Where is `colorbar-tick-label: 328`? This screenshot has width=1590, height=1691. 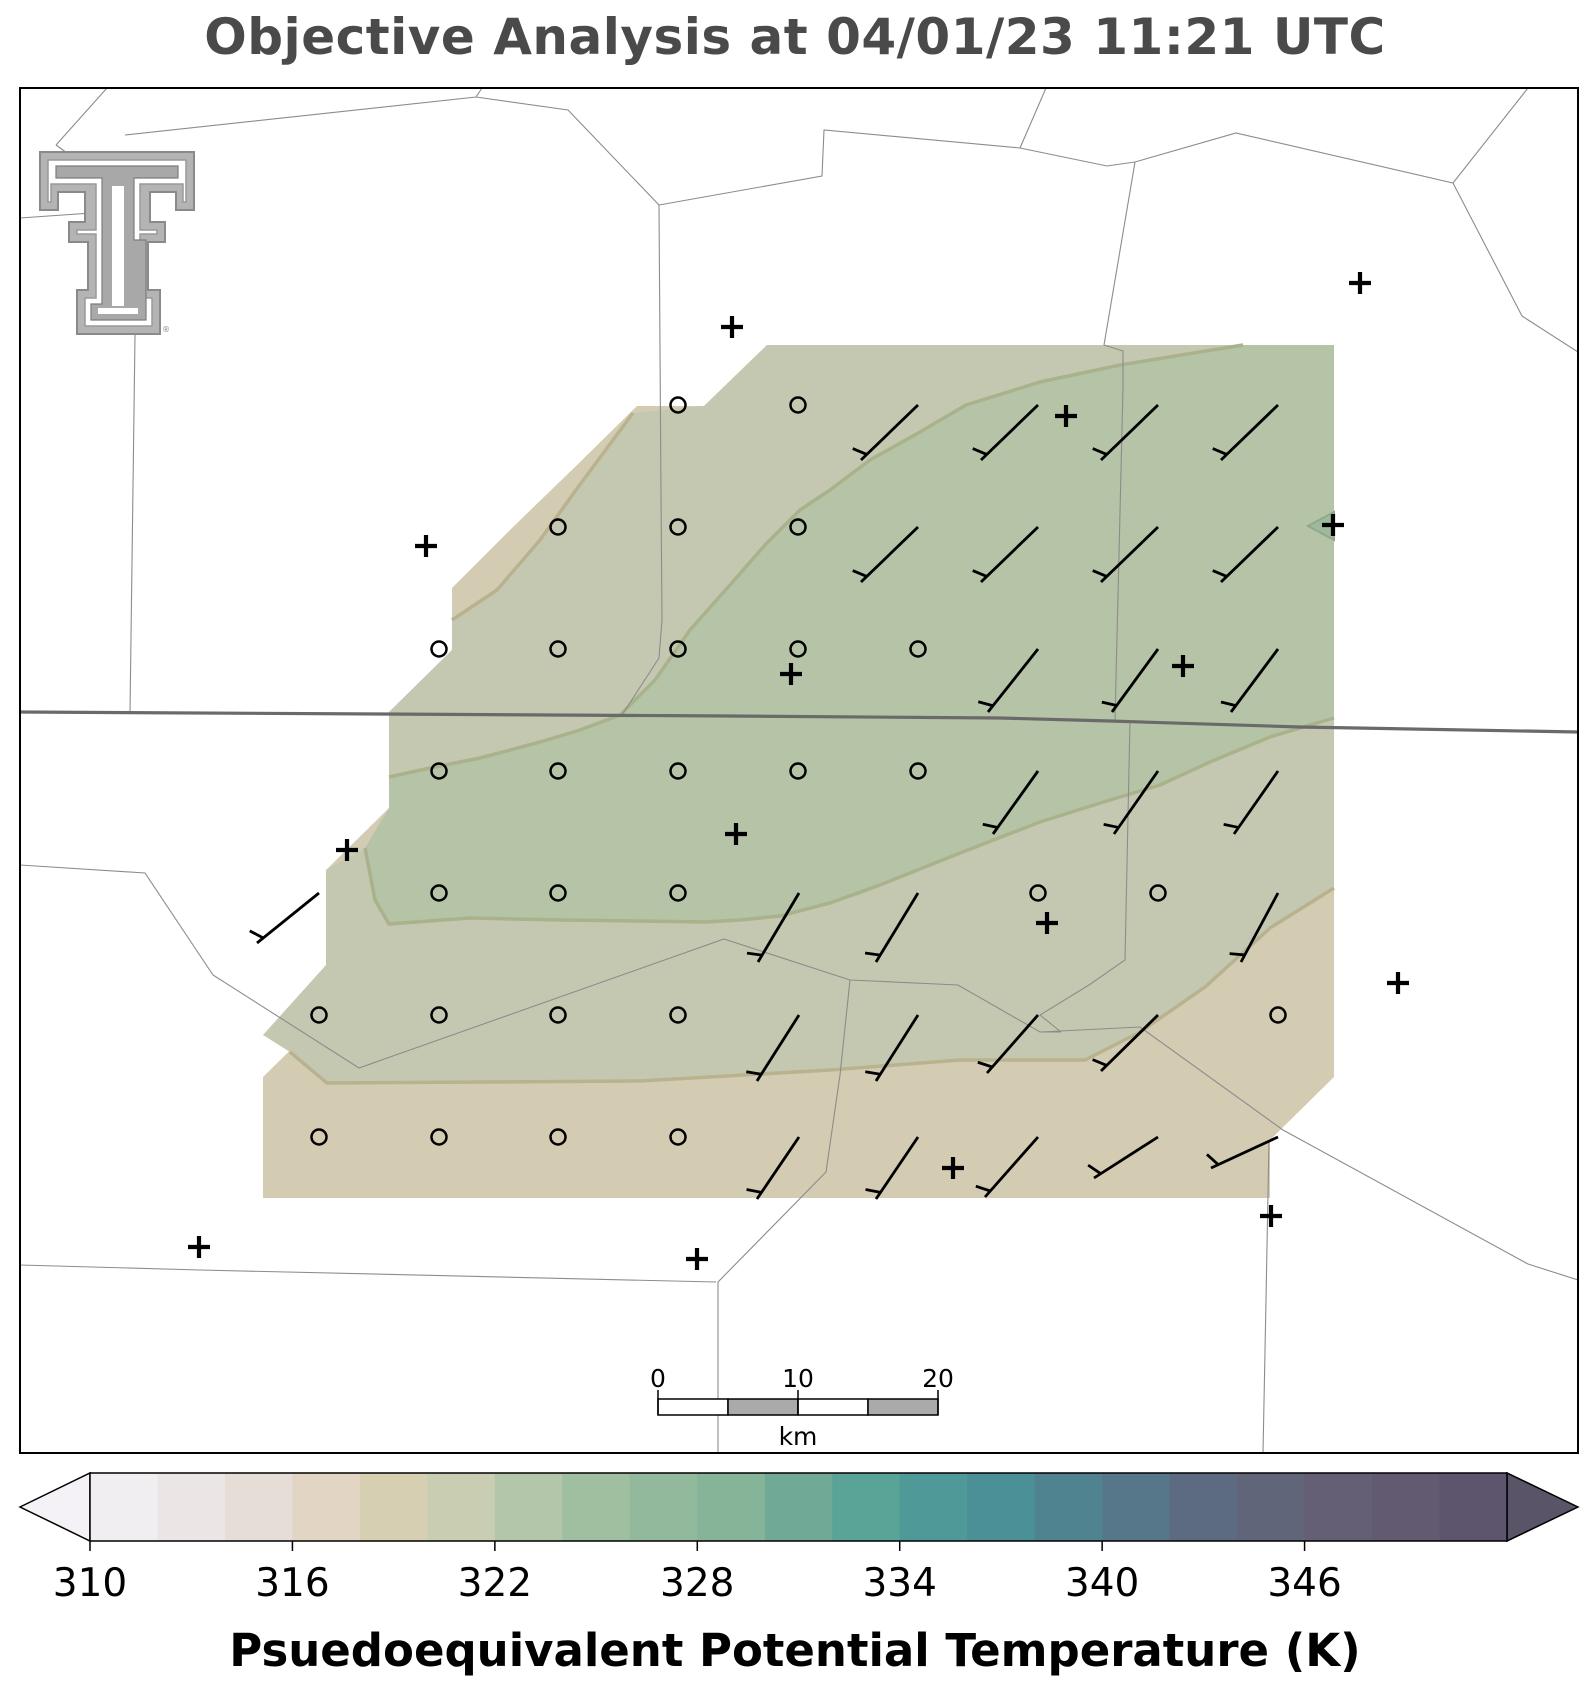 colorbar-tick-label: 328 is located at coordinates (697, 1583).